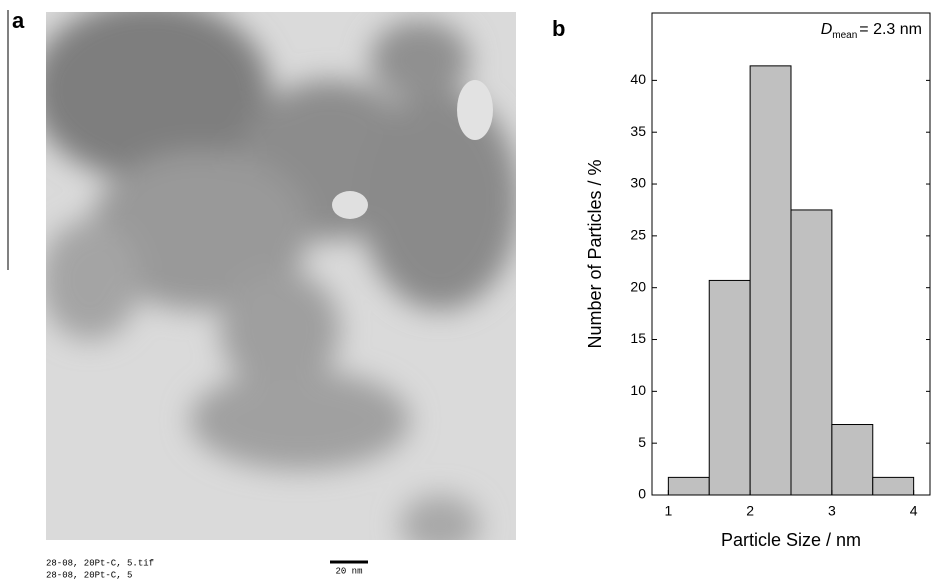  What do you see at coordinates (827, 29) in the screenshot?
I see `annotation-part: D` at bounding box center [827, 29].